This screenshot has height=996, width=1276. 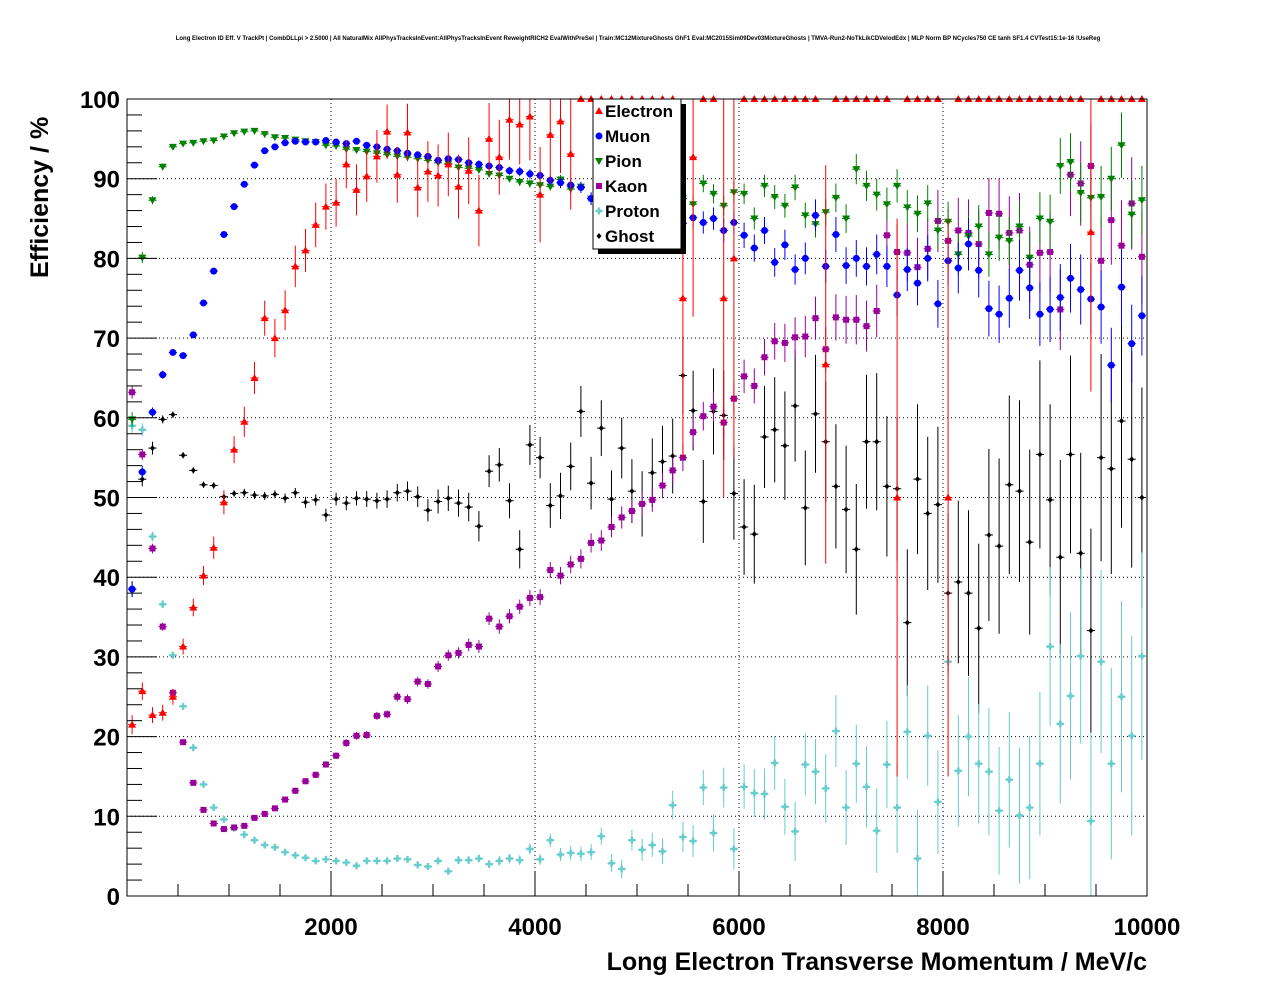 What do you see at coordinates (40, 197) in the screenshot?
I see `y-axis-title: Efficiency / %` at bounding box center [40, 197].